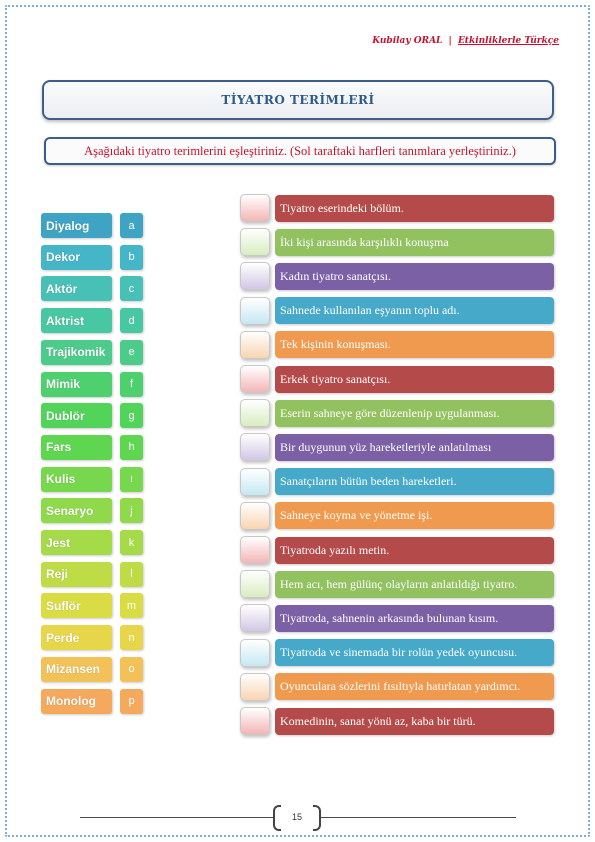 The image size is (595, 842). I want to click on term-letter: o, so click(131, 669).